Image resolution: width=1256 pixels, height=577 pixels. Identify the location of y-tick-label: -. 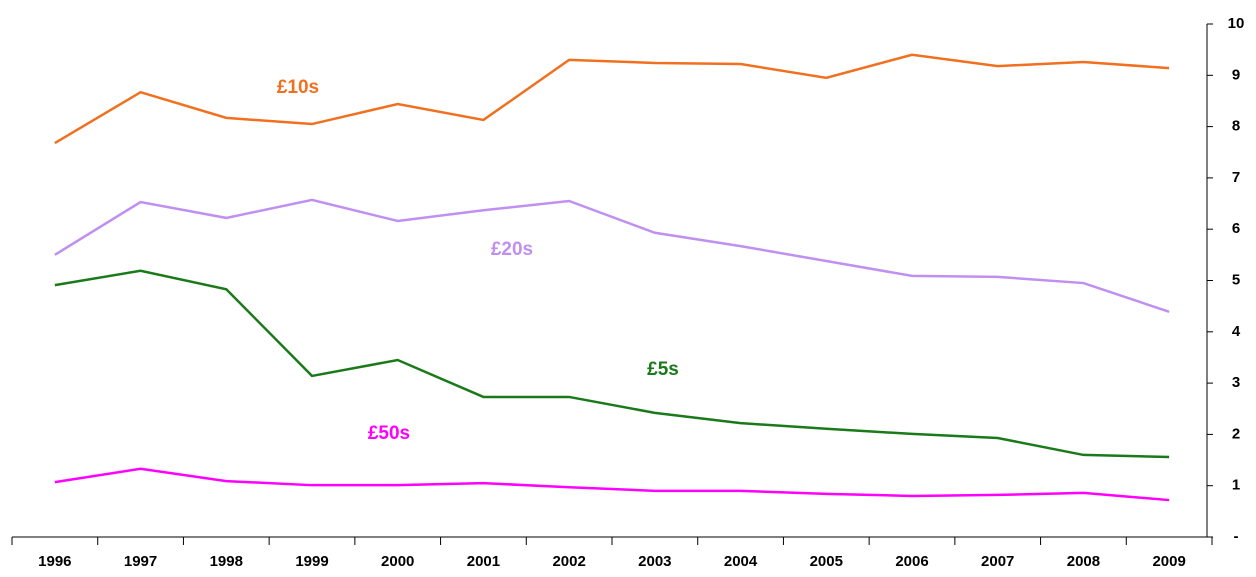
(1236, 536).